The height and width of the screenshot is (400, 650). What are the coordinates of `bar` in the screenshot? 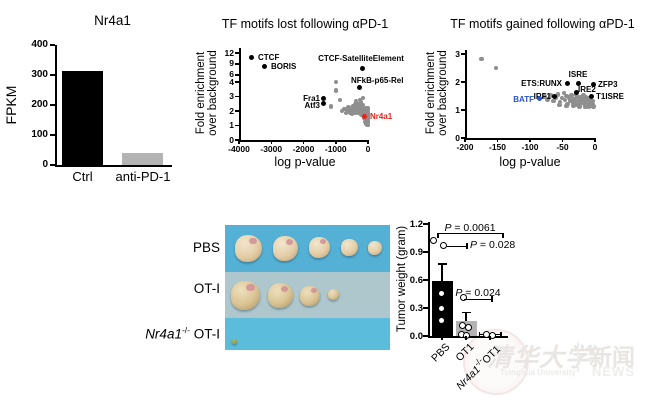 It's located at (142, 159).